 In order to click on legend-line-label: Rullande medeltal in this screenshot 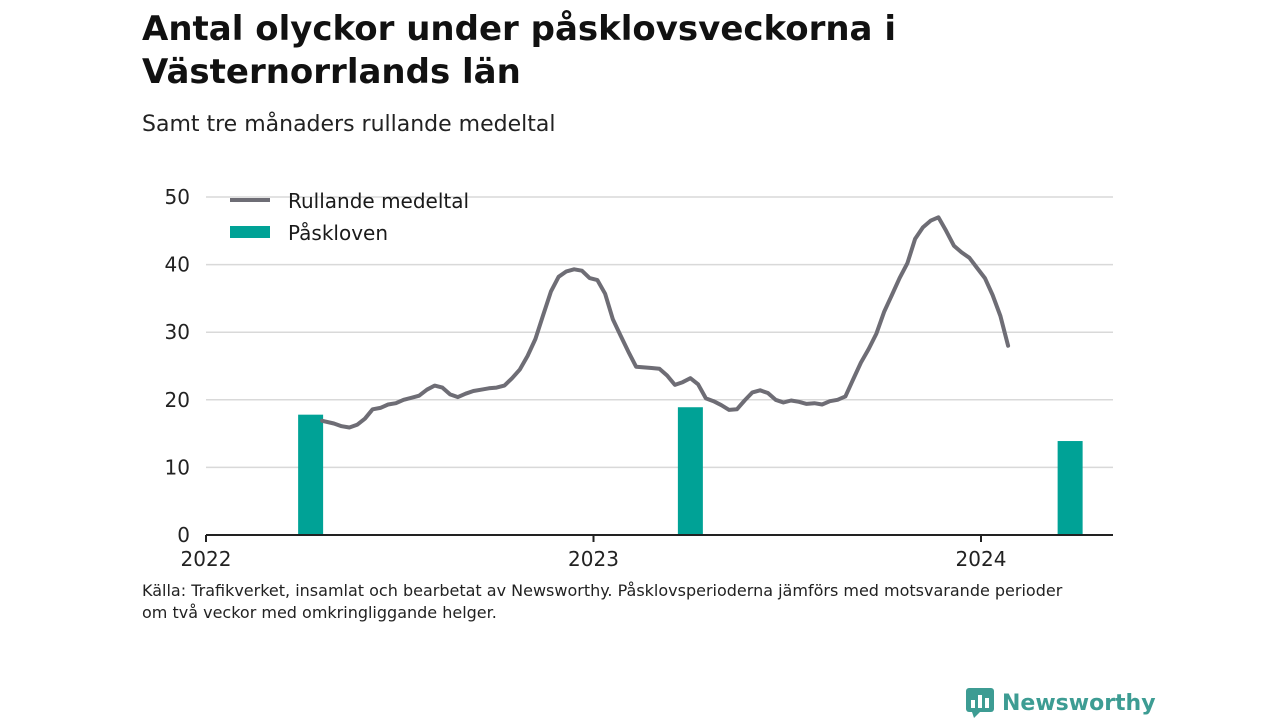, I will do `click(378, 201)`.